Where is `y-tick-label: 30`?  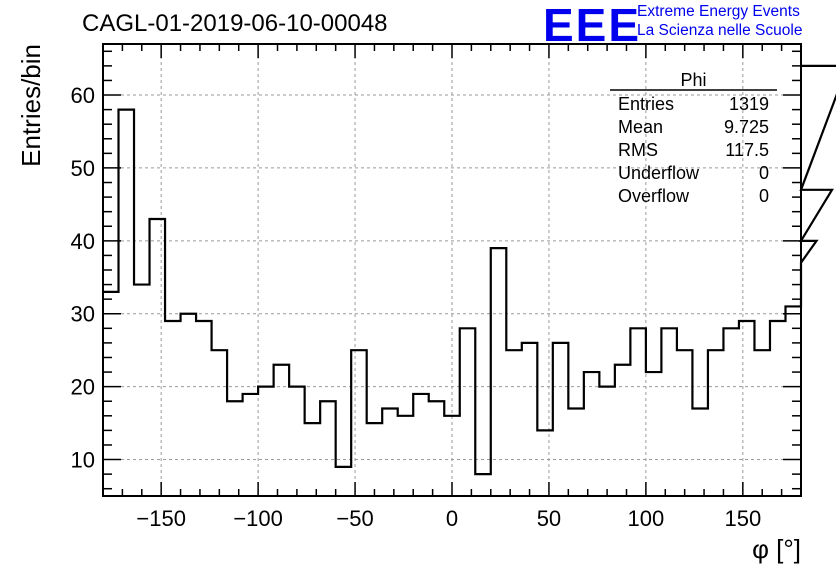
y-tick-label: 30 is located at coordinates (83, 314).